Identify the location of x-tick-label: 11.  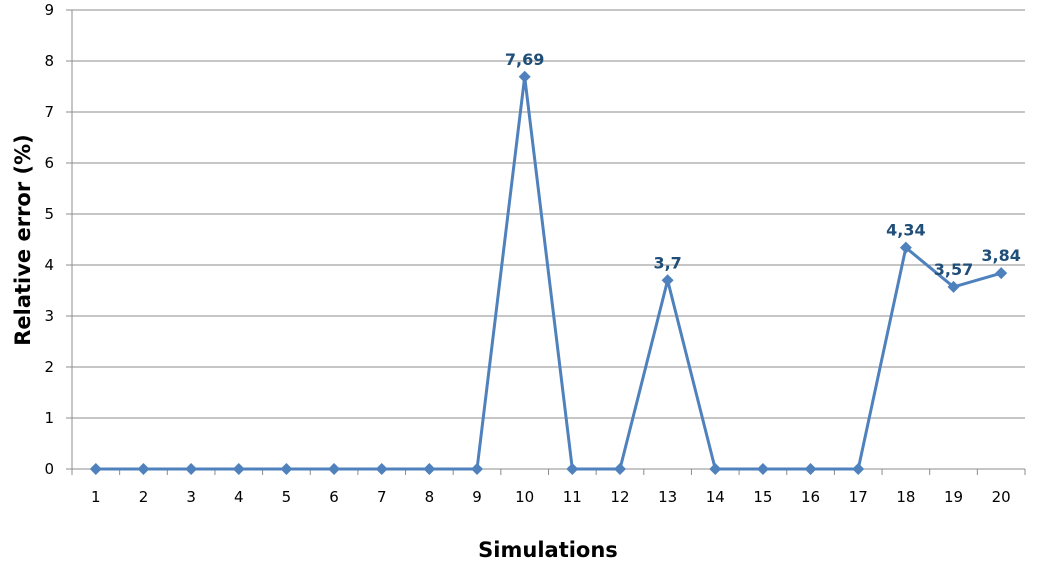
(572, 497).